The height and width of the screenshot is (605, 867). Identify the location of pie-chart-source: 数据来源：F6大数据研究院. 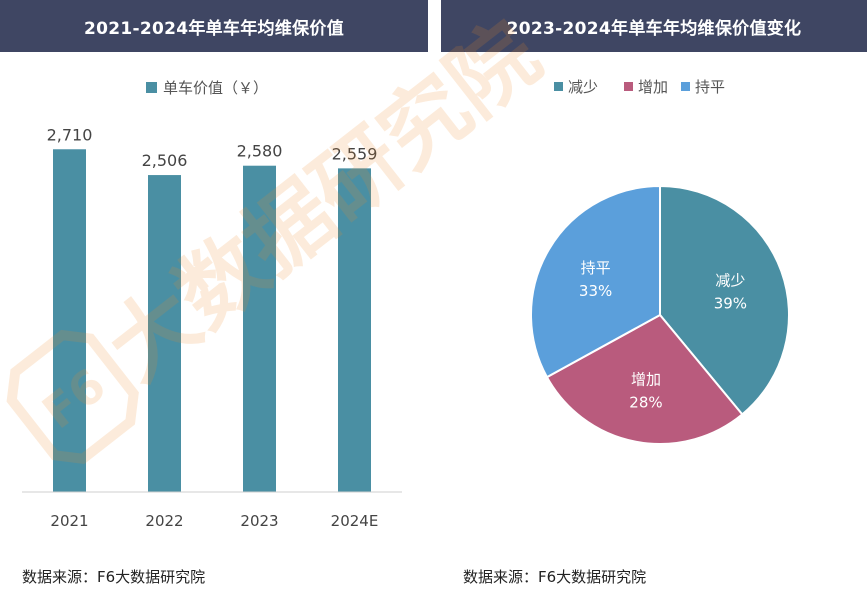
(555, 577).